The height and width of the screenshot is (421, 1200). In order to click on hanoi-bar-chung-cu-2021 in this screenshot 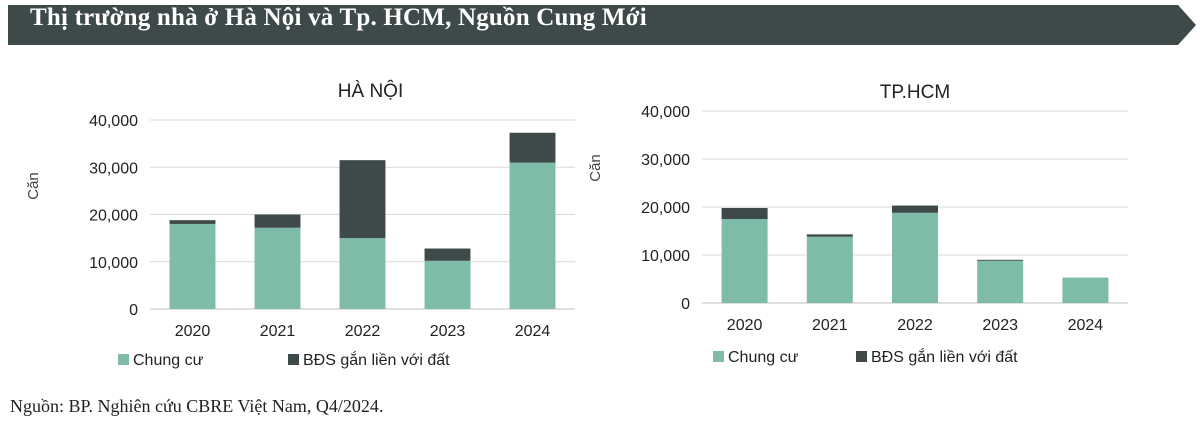, I will do `click(277, 268)`.